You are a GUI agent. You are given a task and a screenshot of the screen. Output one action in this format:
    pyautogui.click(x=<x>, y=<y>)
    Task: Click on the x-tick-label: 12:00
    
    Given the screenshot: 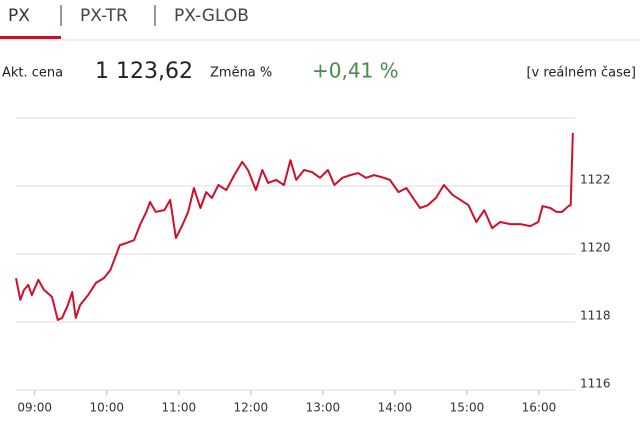 What is the action you would take?
    pyautogui.click(x=251, y=408)
    